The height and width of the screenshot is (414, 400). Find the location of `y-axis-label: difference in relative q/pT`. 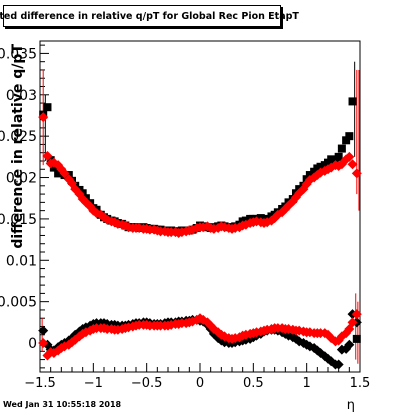

y-axis-label: difference in relative q/pT is located at coordinates (18, 146).